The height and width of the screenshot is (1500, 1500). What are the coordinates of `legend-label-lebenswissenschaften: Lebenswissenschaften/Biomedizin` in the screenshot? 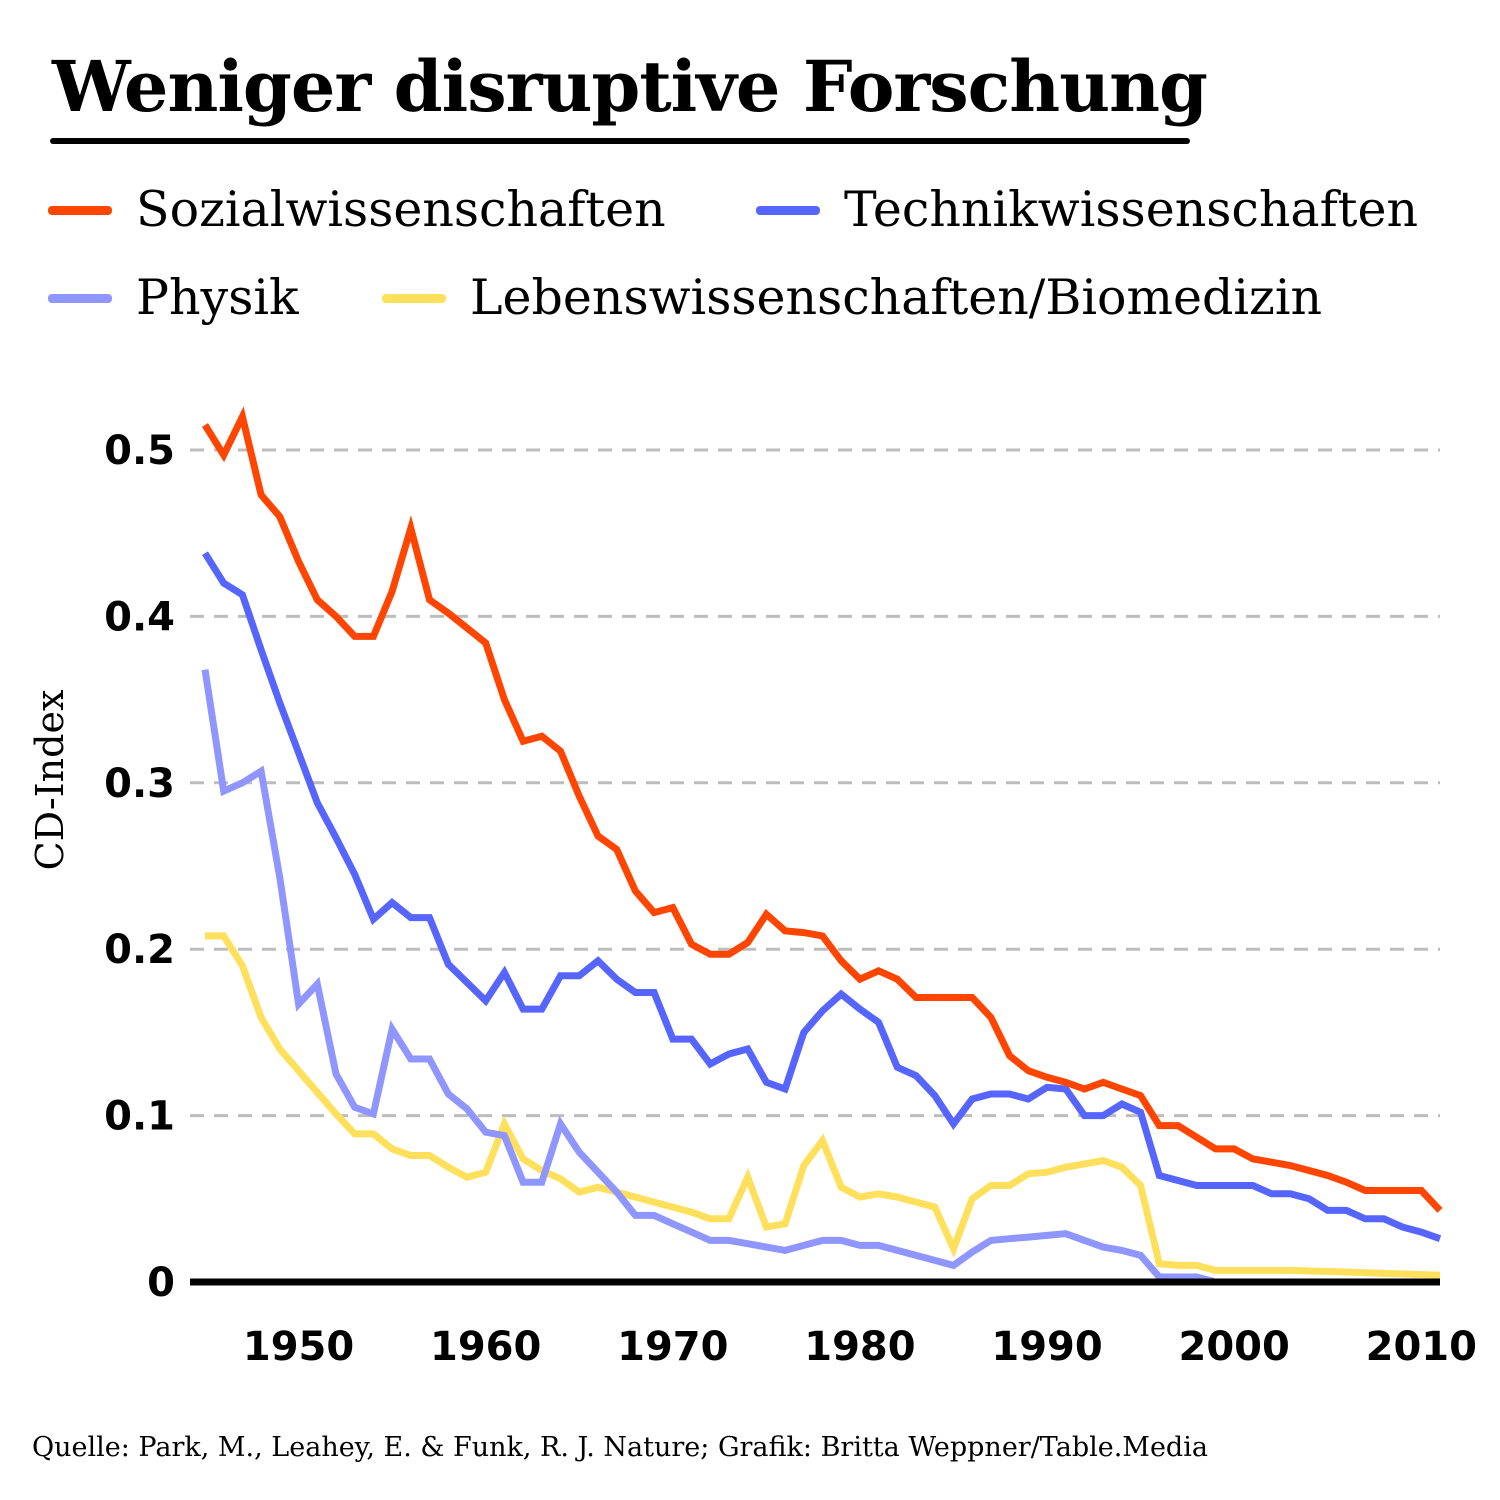 It's located at (896, 297).